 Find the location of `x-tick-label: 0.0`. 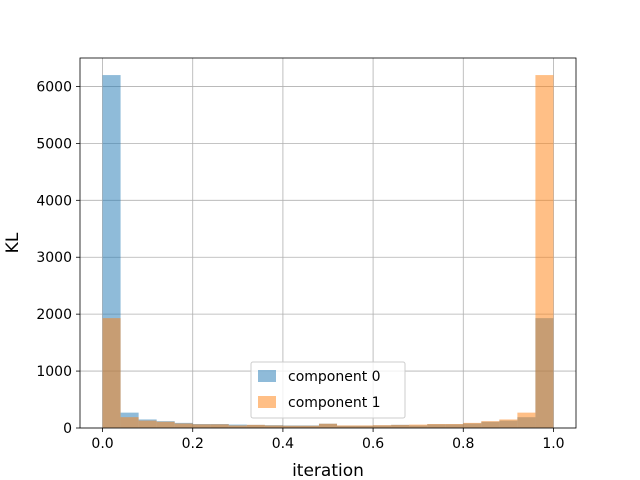

x-tick-label: 0.0 is located at coordinates (102, 444).